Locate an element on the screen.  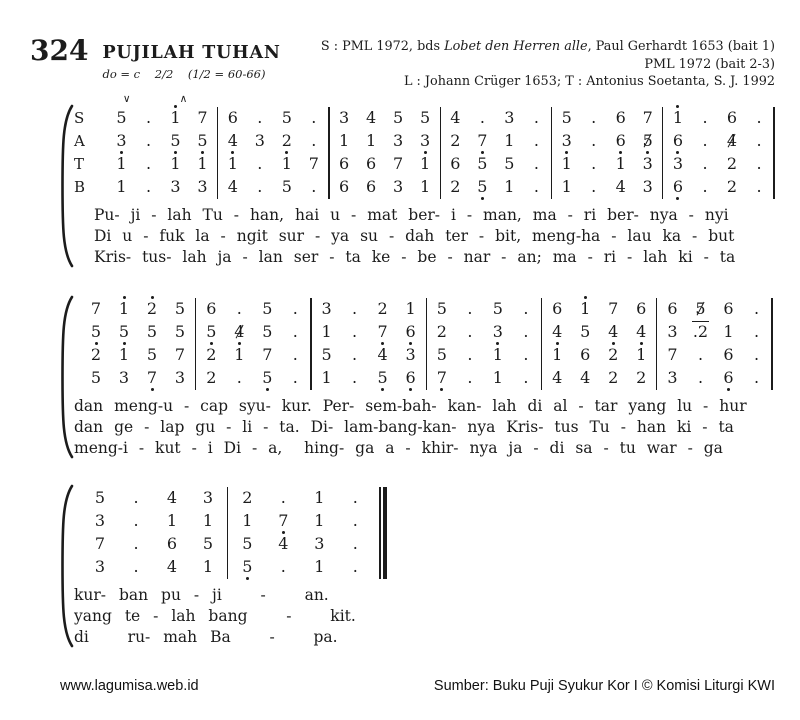
note-cell: 2 is located at coordinates (641, 378).